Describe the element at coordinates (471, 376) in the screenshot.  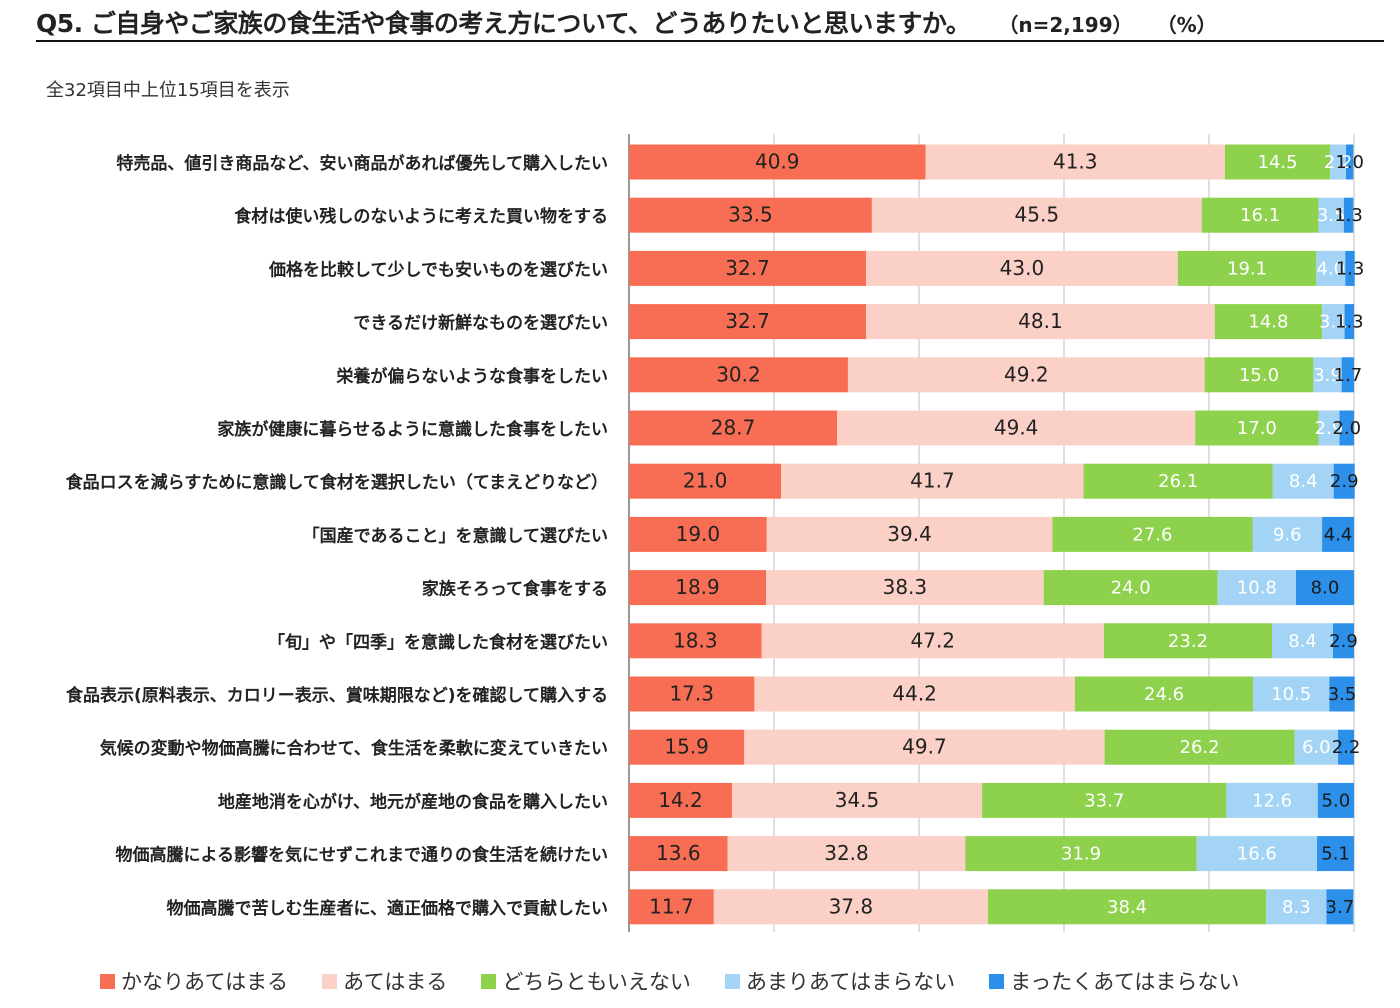
I see `category-label: 栄養が偏らないような食事をしたい` at that location.